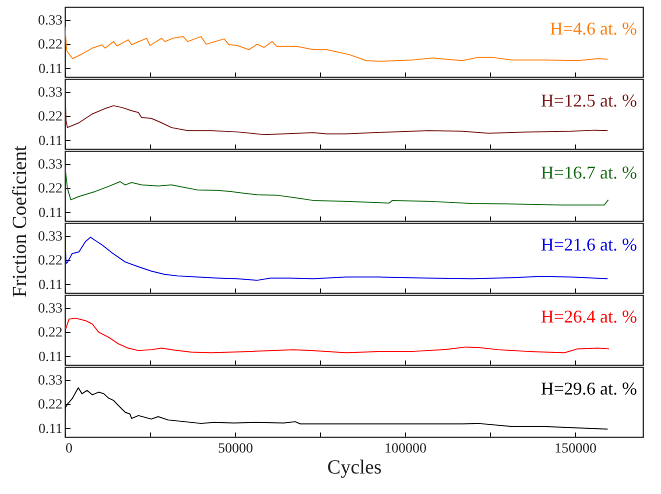 Image resolution: width=661 pixels, height=494 pixels. What do you see at coordinates (588, 244) in the screenshot?
I see `series-label: H=21.6 at. %` at bounding box center [588, 244].